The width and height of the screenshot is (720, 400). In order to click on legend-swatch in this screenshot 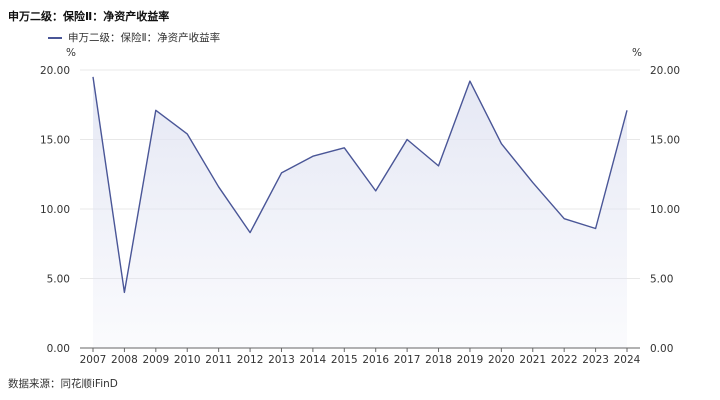, I will do `click(55, 37)`.